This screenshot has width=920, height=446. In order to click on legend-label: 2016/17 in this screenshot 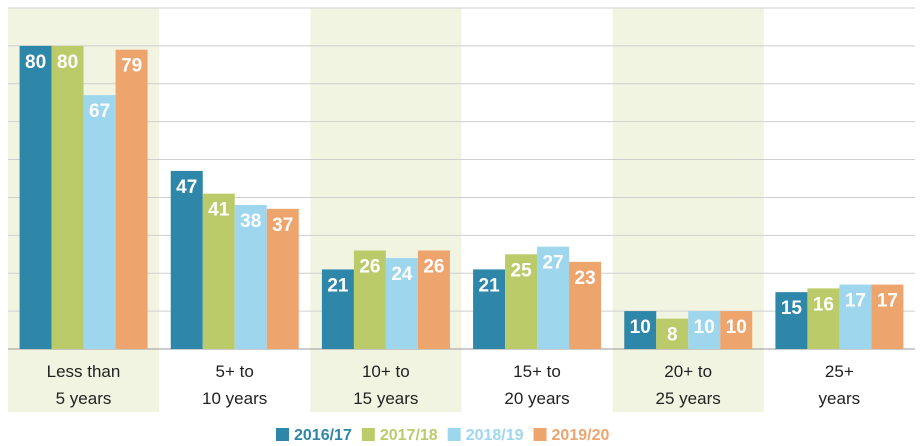, I will do `click(323, 435)`.